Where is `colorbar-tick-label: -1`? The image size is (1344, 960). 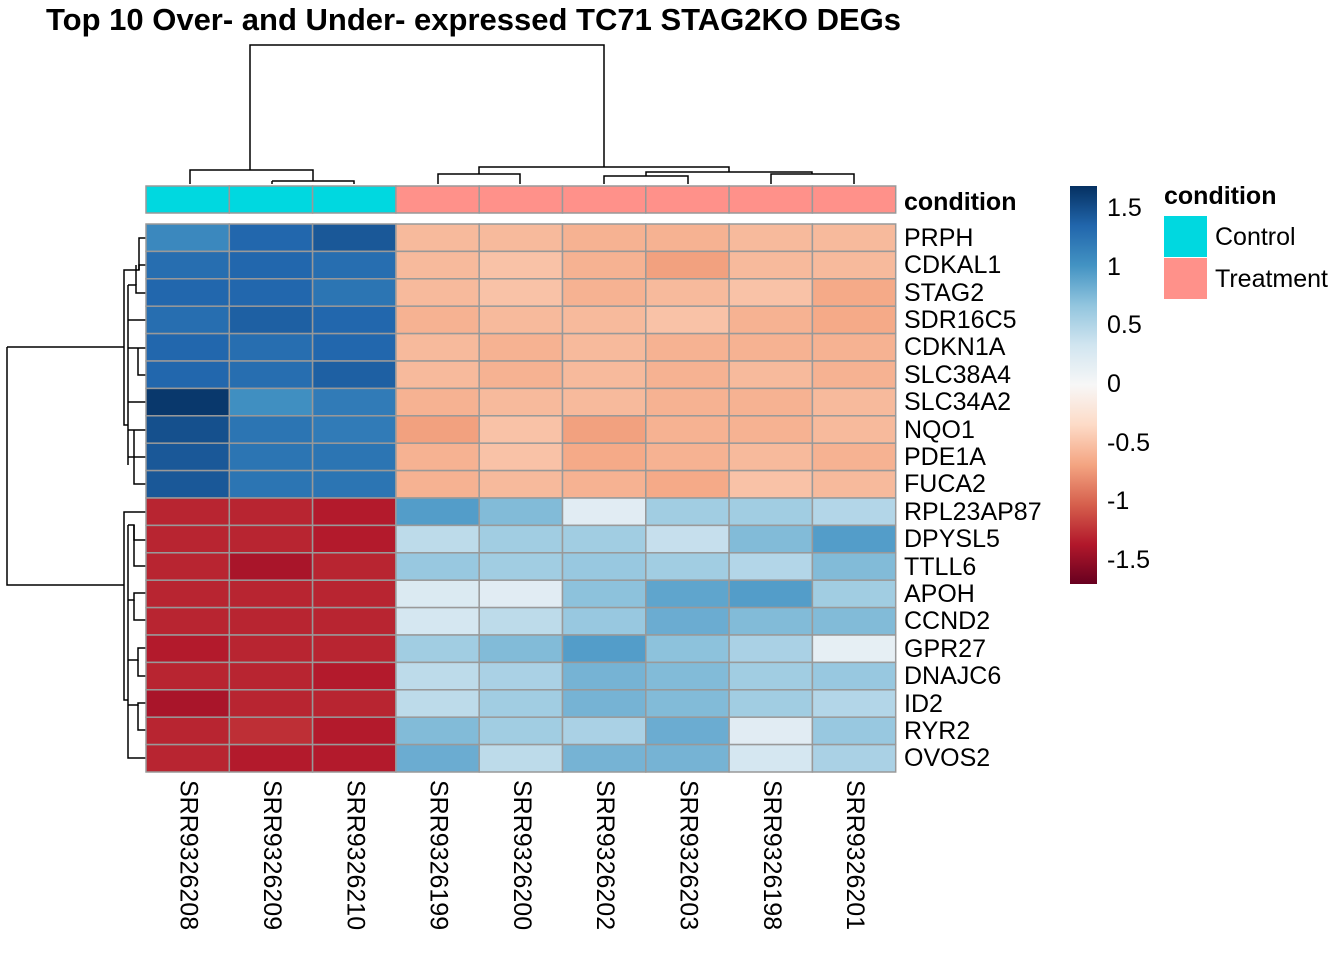 colorbar-tick-label: -1 is located at coordinates (1118, 501).